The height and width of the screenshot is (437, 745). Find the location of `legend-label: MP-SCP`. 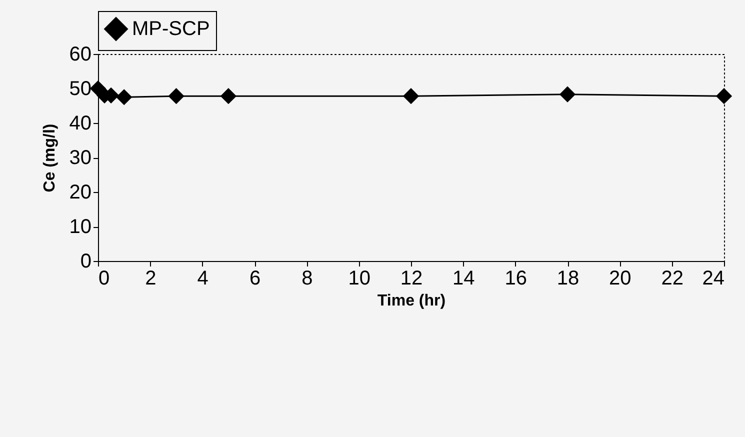

legend-label: MP-SCP is located at coordinates (171, 29).